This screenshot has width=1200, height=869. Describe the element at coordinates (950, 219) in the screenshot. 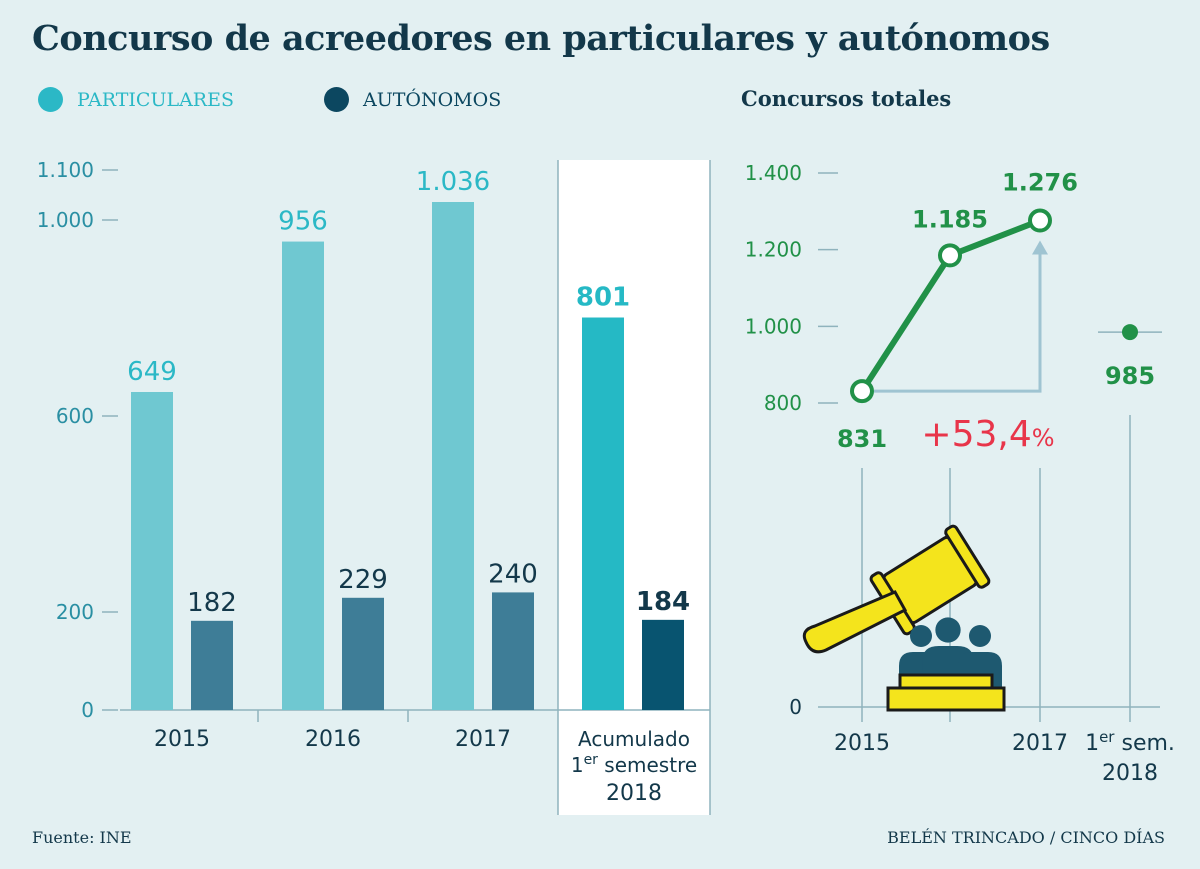

I see `value-label-2016: 1.185` at that location.